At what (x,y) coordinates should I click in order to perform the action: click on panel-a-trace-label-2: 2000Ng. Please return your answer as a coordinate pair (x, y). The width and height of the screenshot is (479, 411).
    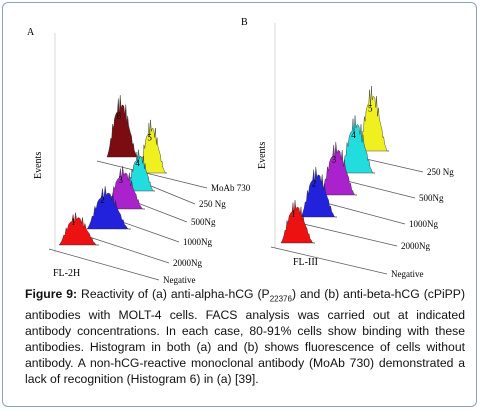
    Looking at the image, I should click on (187, 263).